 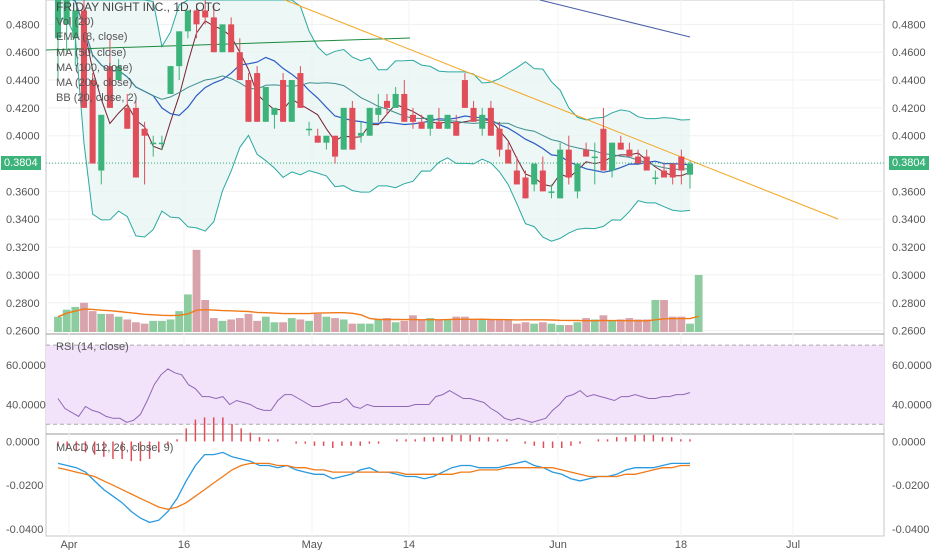 What do you see at coordinates (92, 347) in the screenshot?
I see `rsi-label: RSI (14, close)` at bounding box center [92, 347].